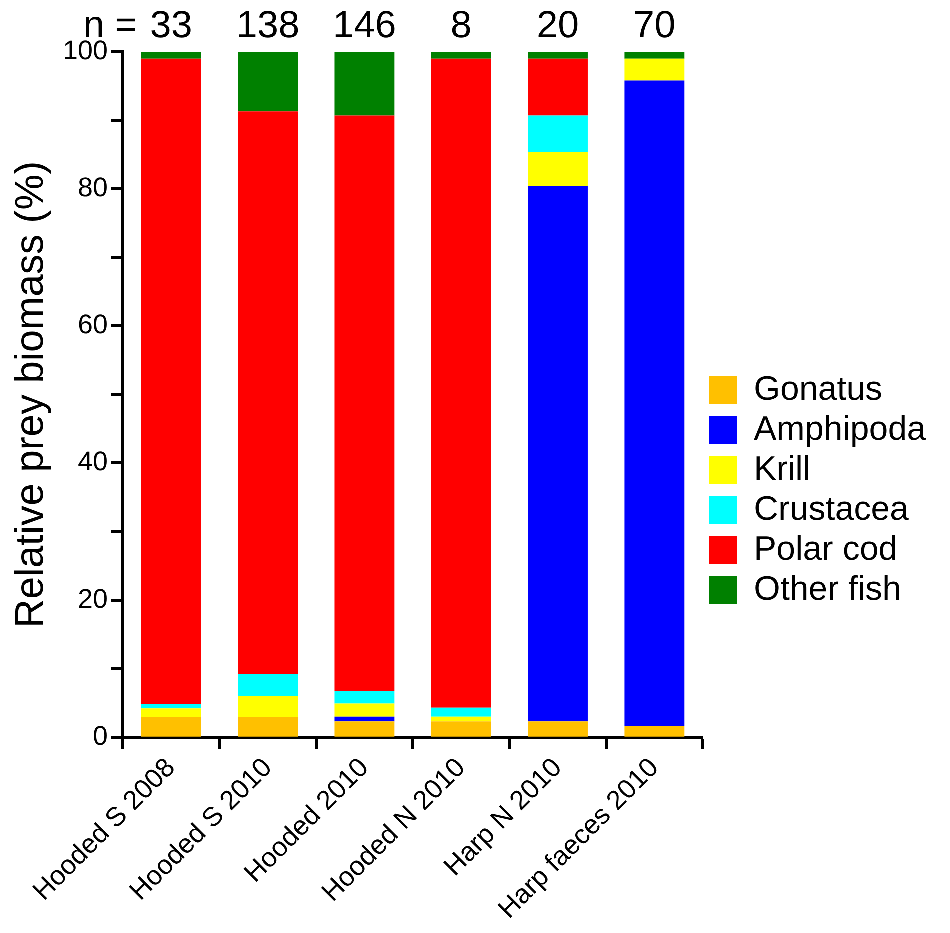 The width and height of the screenshot is (950, 933). I want to click on annotation: 70, so click(655, 25).